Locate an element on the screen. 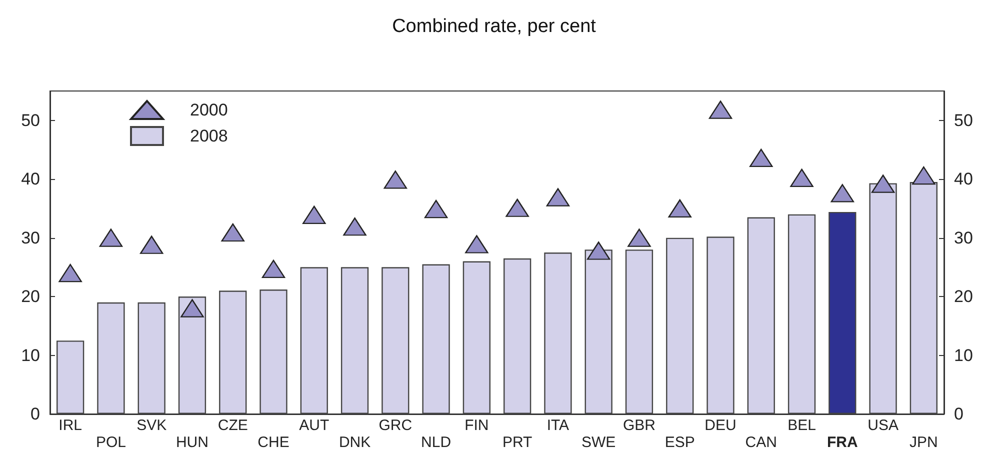 Image resolution: width=988 pixels, height=451 pixels. x-tick-label: SVK is located at coordinates (151, 425).